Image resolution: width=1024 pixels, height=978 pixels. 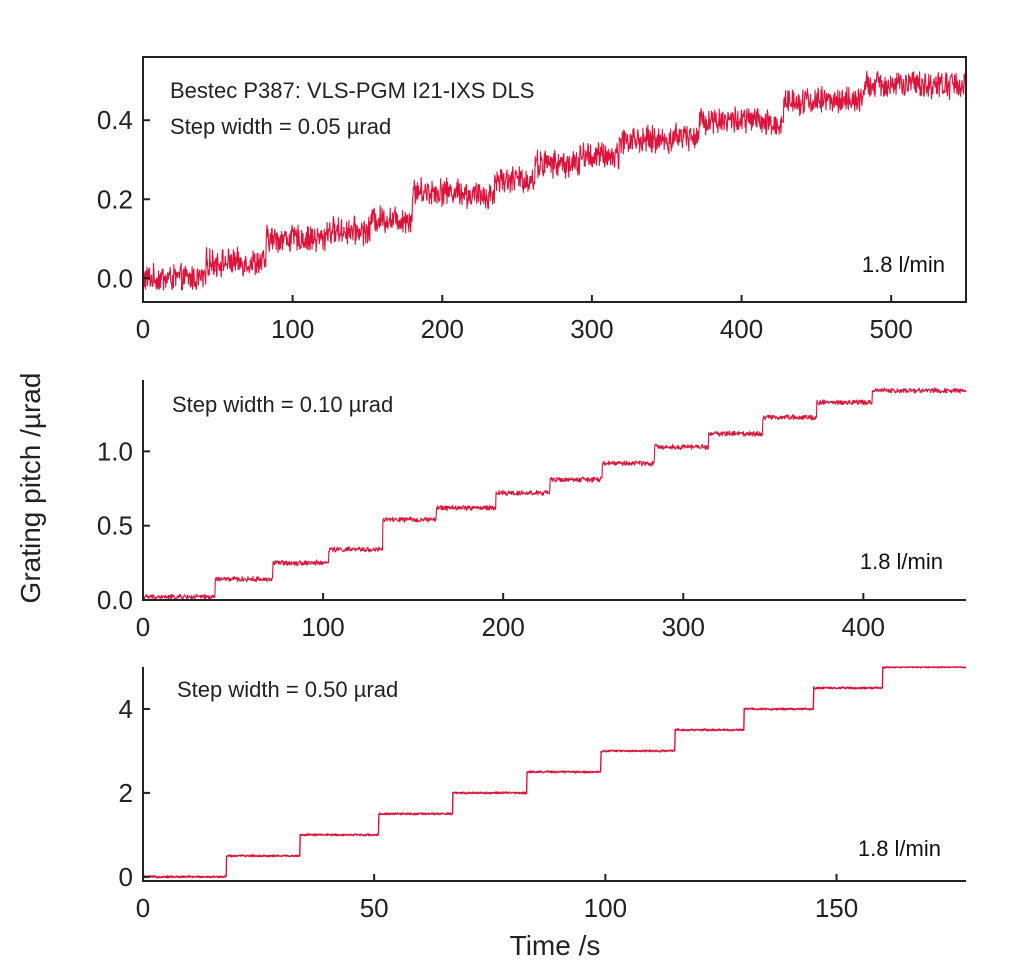 What do you see at coordinates (115, 600) in the screenshot?
I see `y-tick-label-2-0: 0.0` at bounding box center [115, 600].